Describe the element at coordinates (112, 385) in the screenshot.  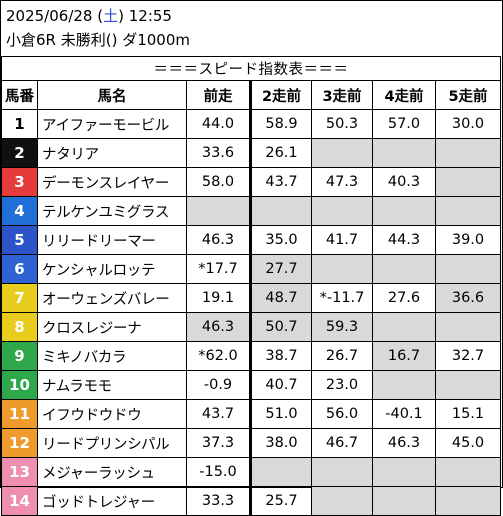
I see `horse-name: ナムラモモ` at that location.